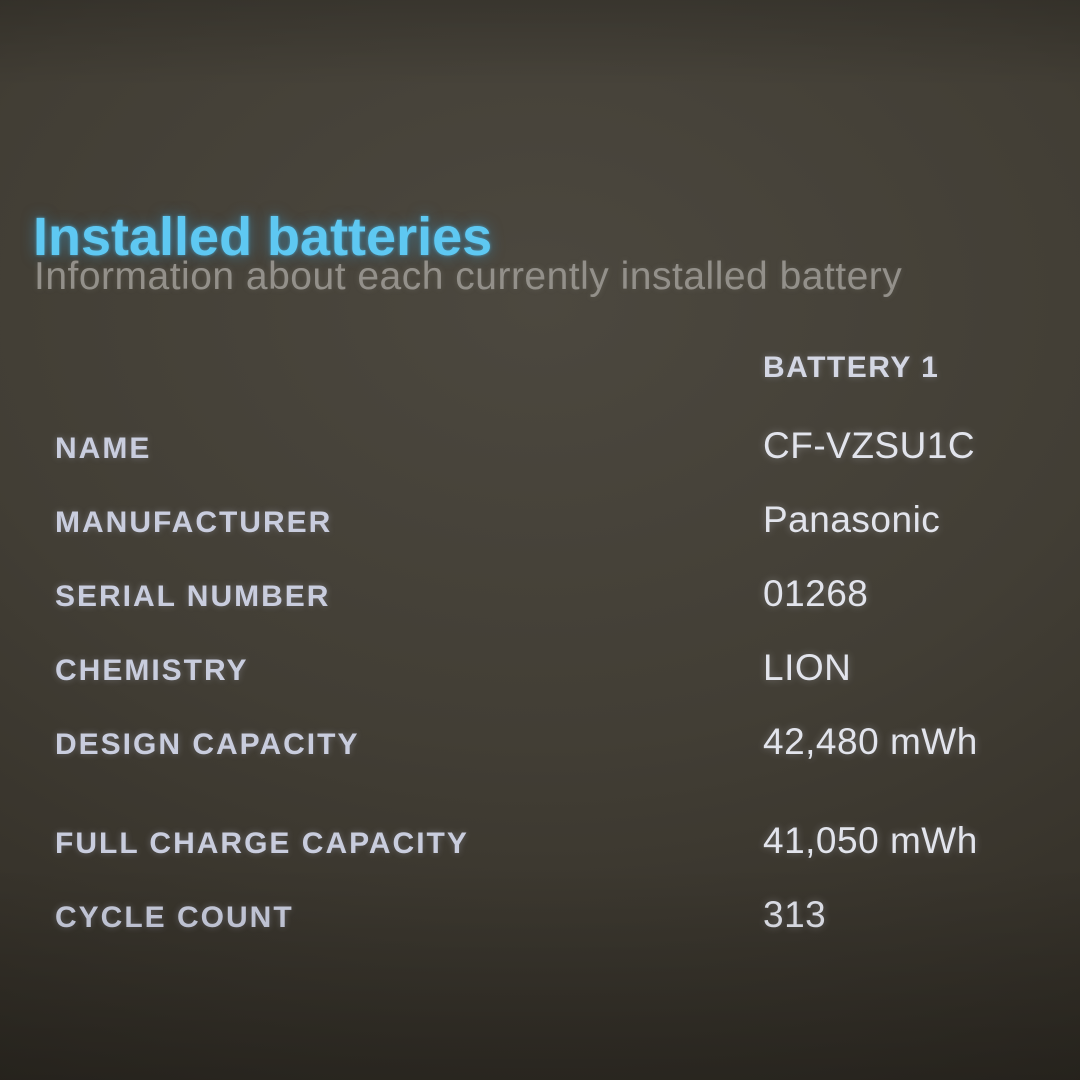 This screenshot has width=1080, height=1080. I want to click on row-label: MANUFACTURER, so click(194, 522).